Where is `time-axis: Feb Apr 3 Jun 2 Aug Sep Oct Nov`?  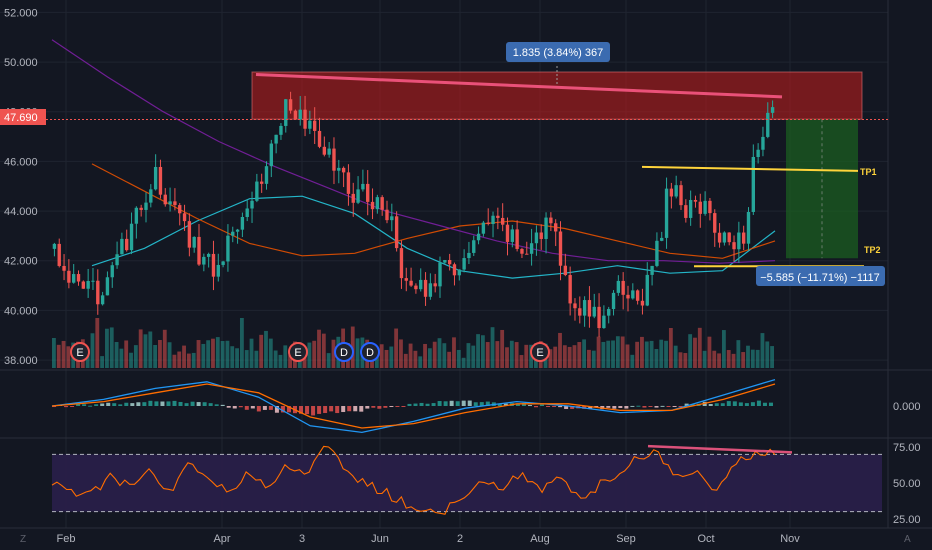 time-axis: Feb Apr 3 Jun 2 Aug Sep Oct Nov is located at coordinates (429, 539).